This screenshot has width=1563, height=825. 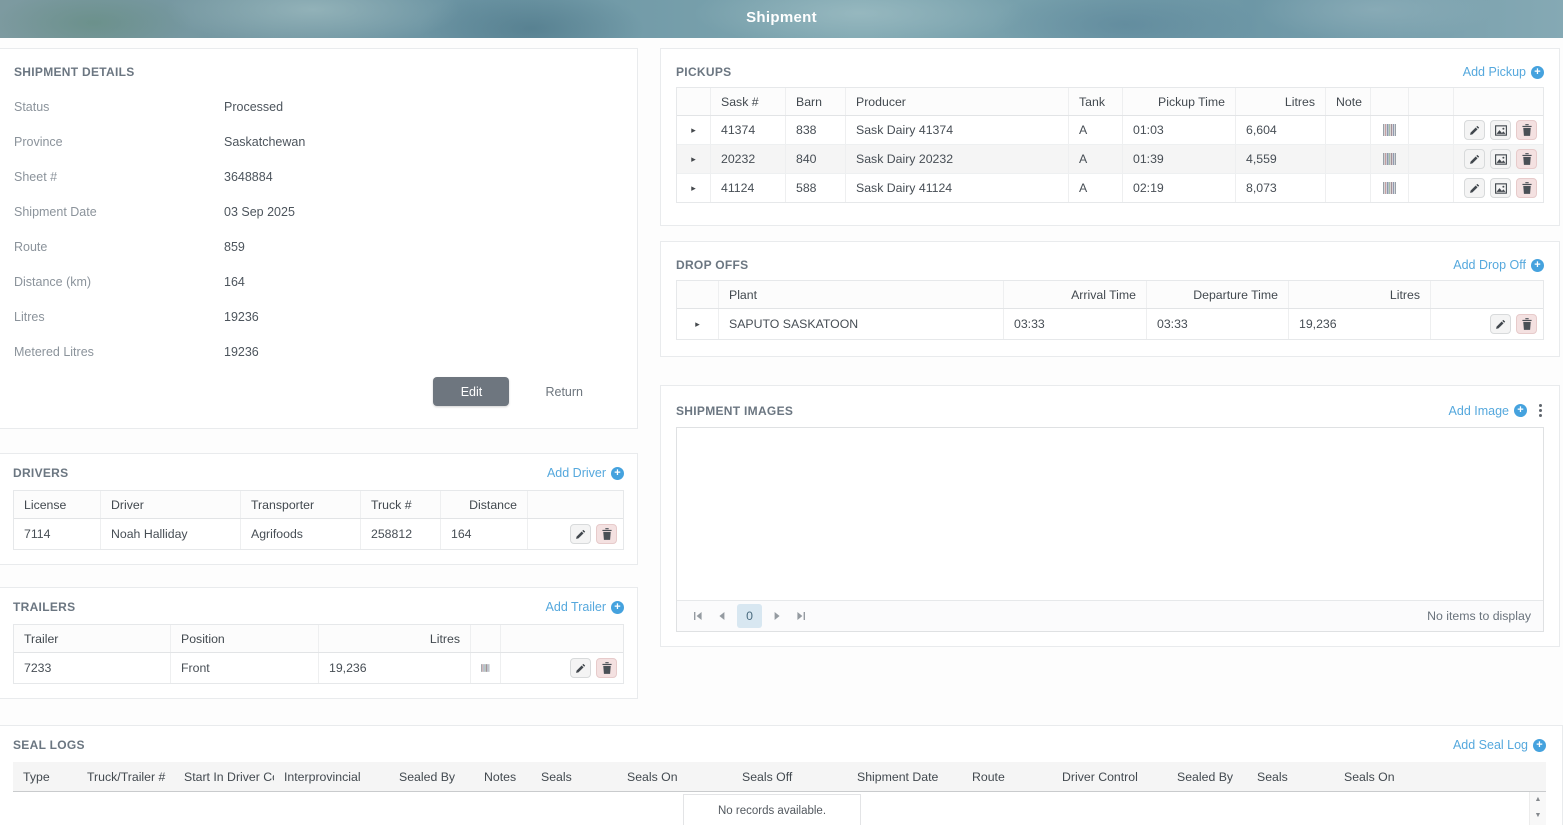 What do you see at coordinates (1503, 72) in the screenshot?
I see `add-pickup-button: Add Pickup +` at bounding box center [1503, 72].